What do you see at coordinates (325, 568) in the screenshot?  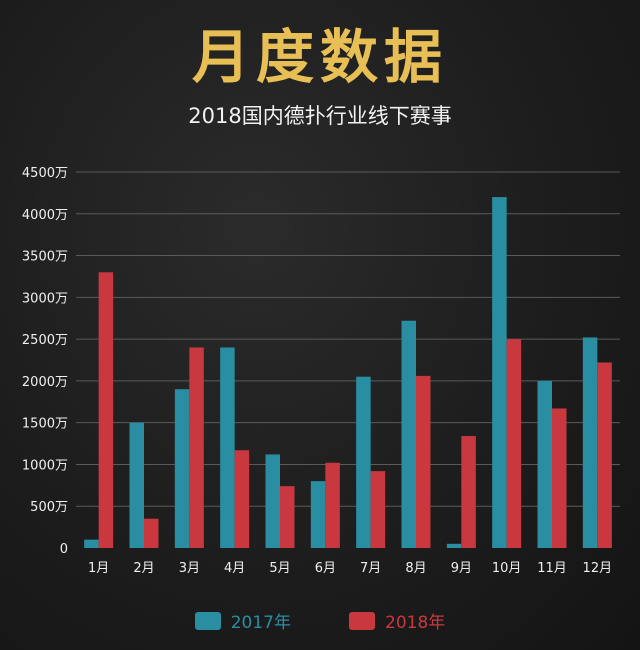 I see `x-tick-label: 6月` at bounding box center [325, 568].